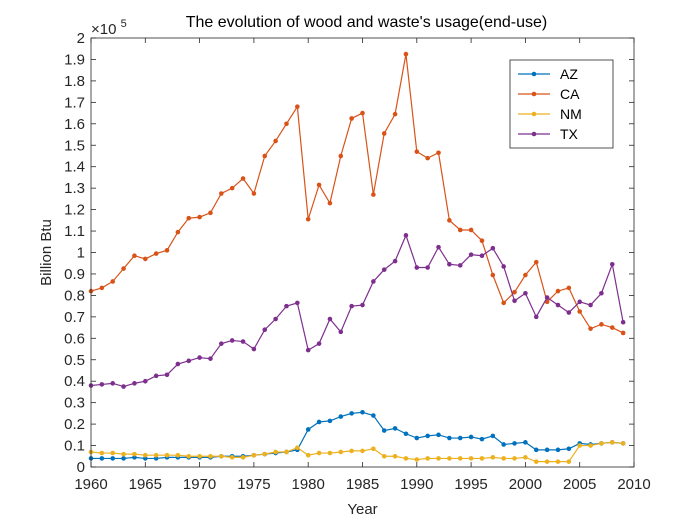 Image resolution: width=700 pixels, height=525 pixels. I want to click on y-tick-label: 1.9, so click(74, 59).